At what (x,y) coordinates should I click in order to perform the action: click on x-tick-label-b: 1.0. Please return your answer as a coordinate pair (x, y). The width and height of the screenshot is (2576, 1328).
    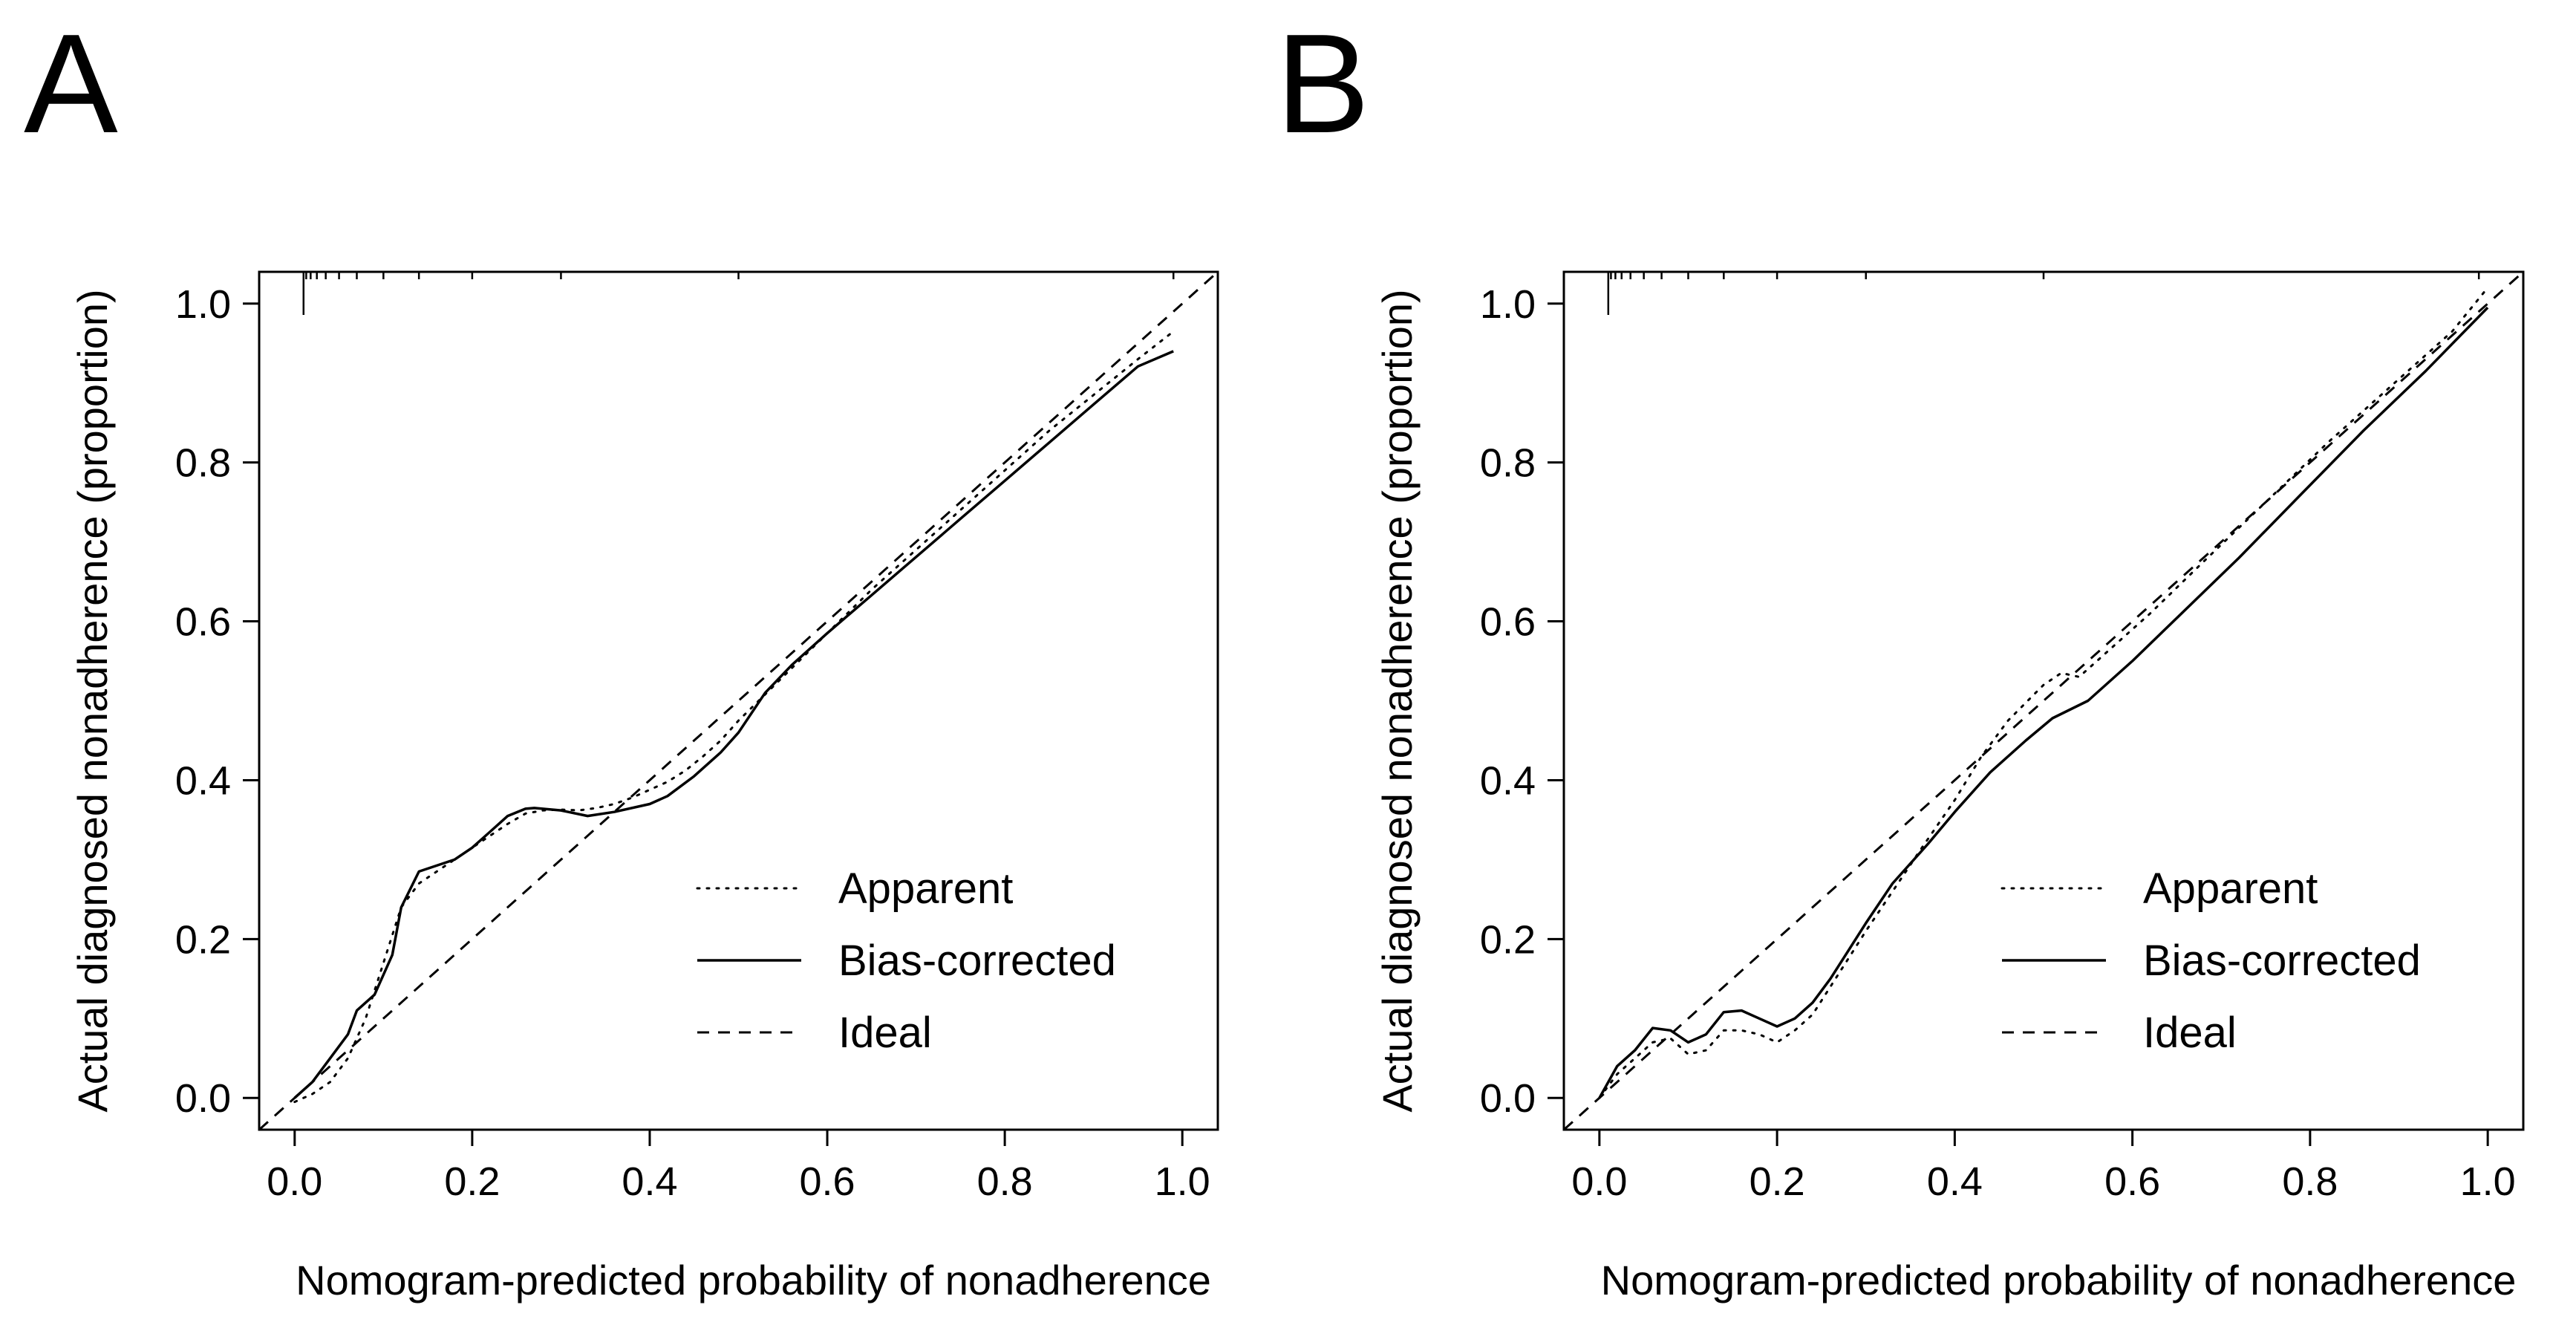
    Looking at the image, I should click on (2488, 1182).